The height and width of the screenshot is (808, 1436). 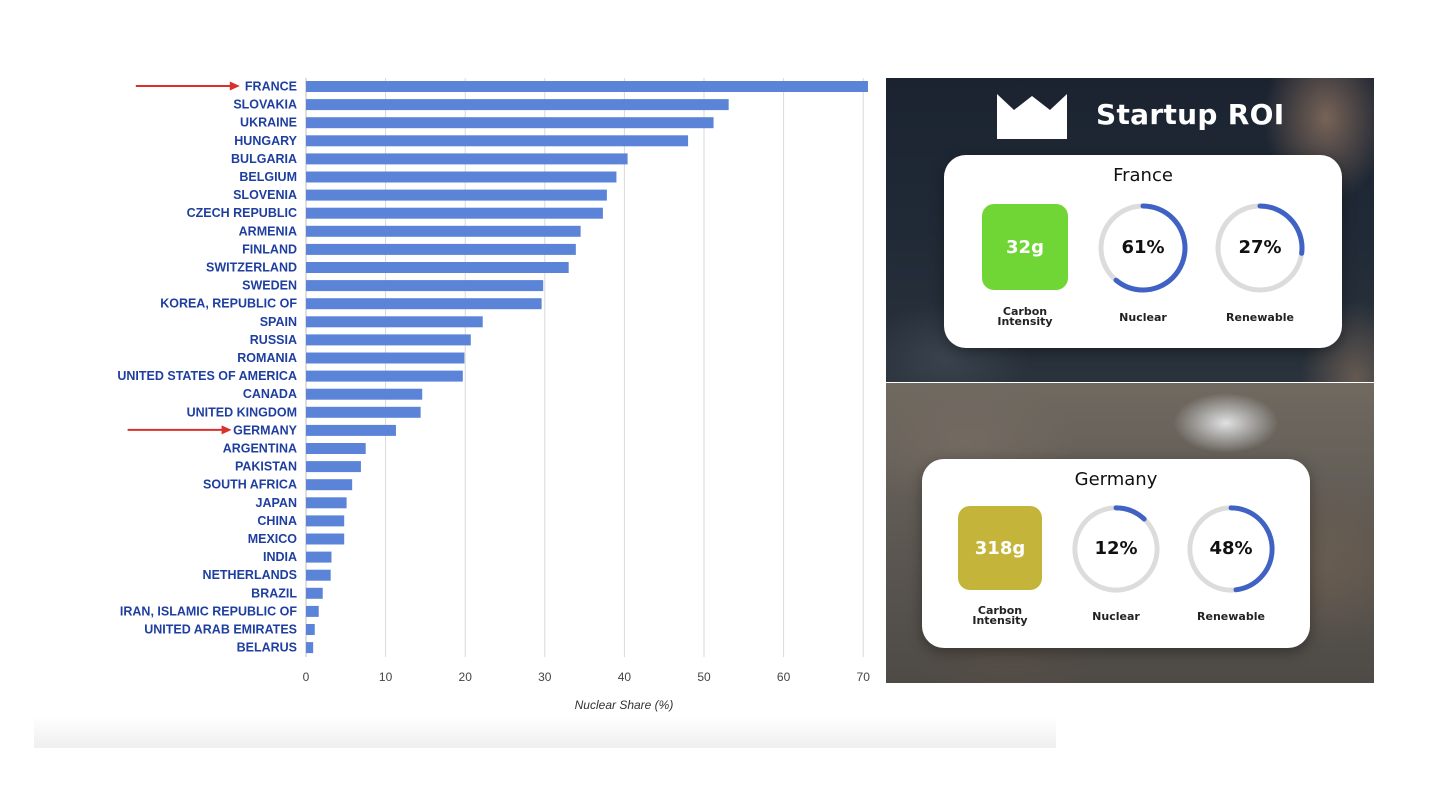 I want to click on category-label: KOREA, REPUBLIC OF, so click(x=228, y=304).